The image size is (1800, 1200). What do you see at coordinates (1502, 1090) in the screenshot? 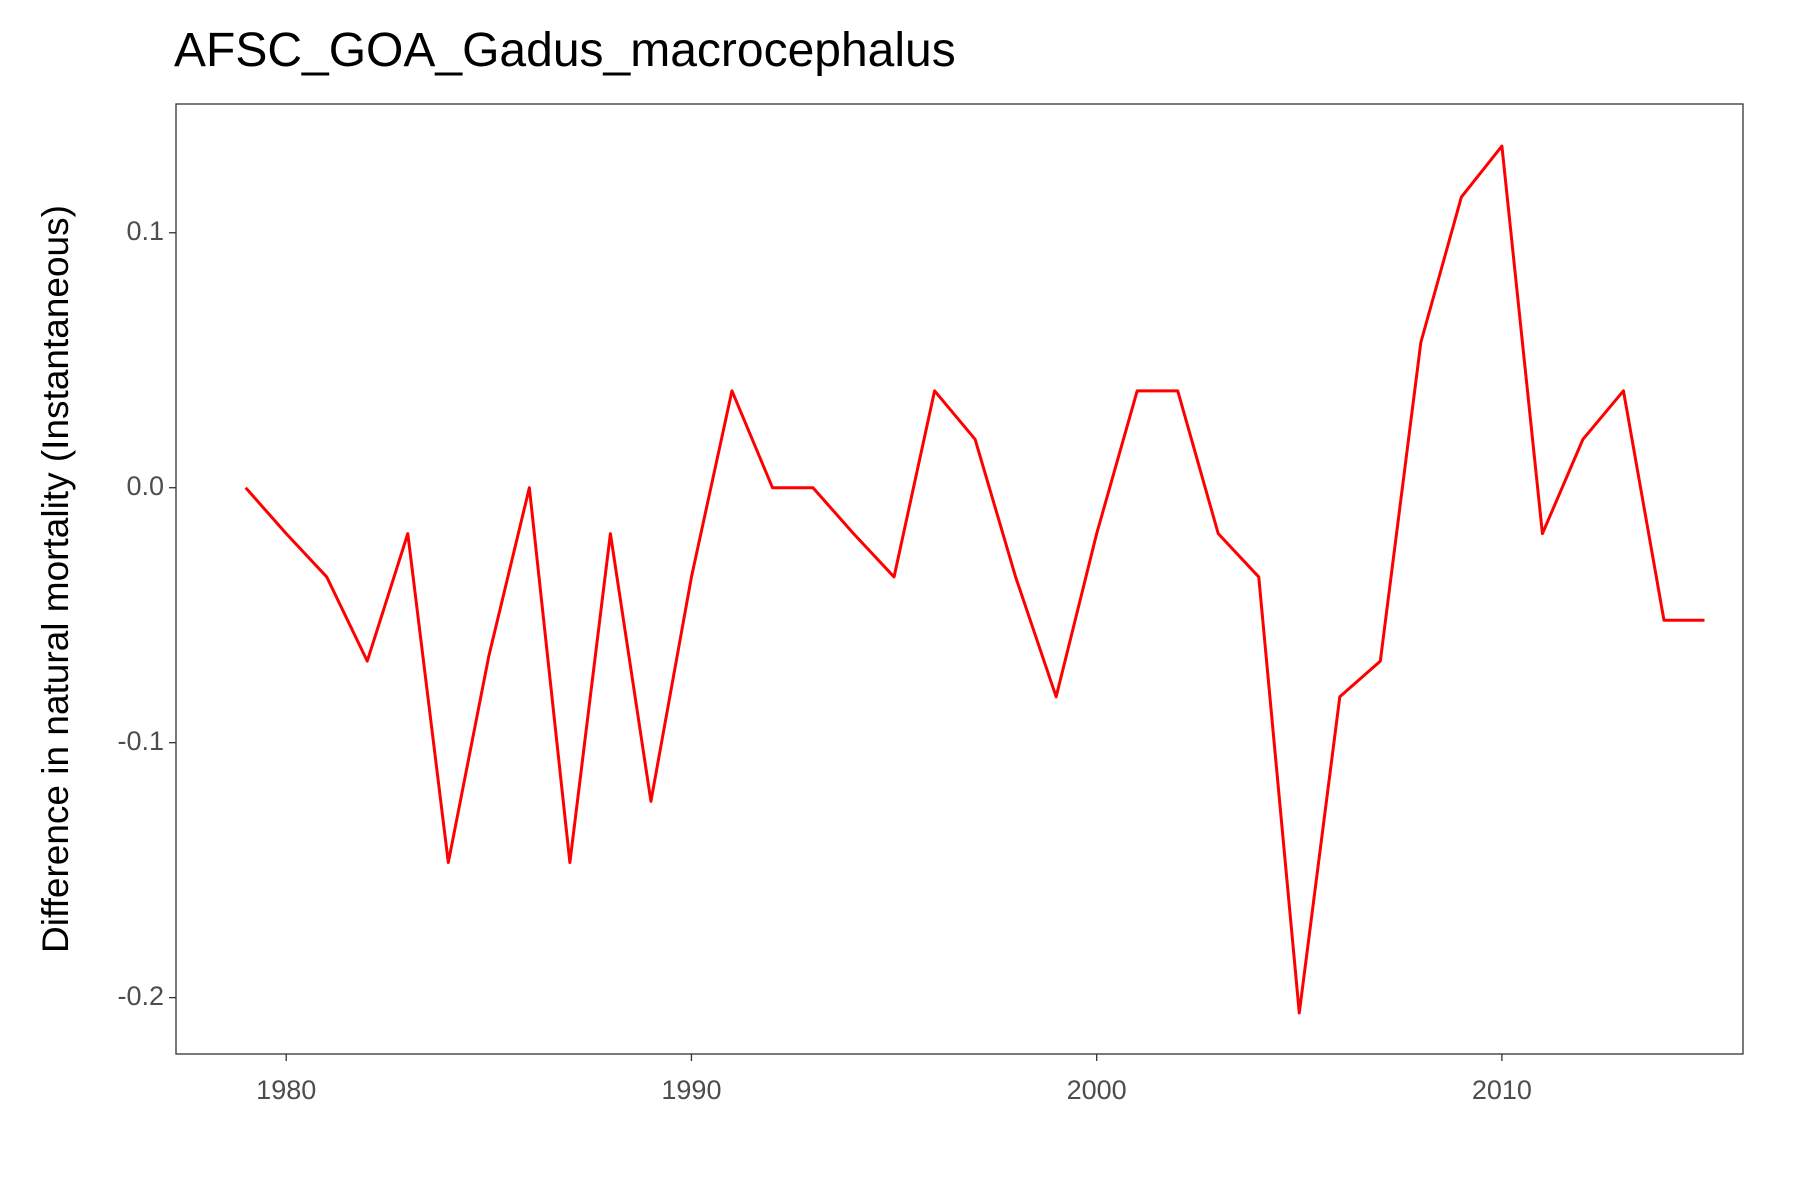
I see `x-tick-label: 2010` at bounding box center [1502, 1090].